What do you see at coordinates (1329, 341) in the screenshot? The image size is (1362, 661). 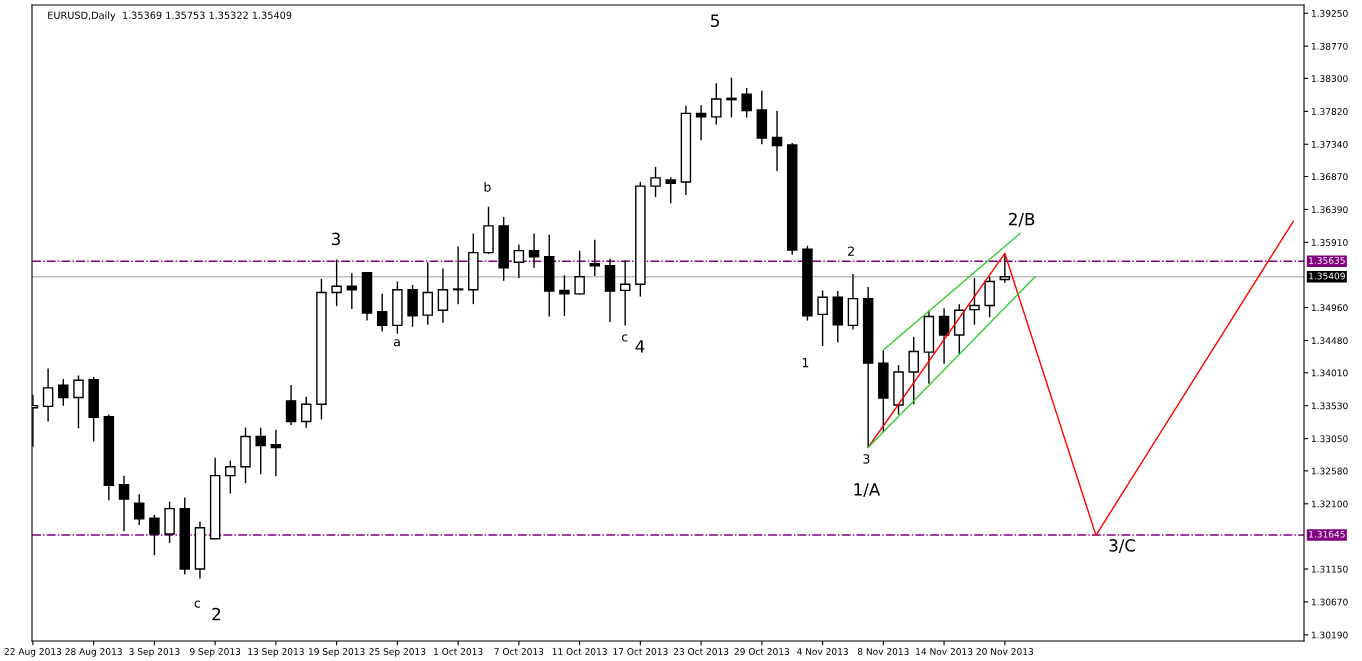 I see `y-tick-label: 1.34480` at bounding box center [1329, 341].